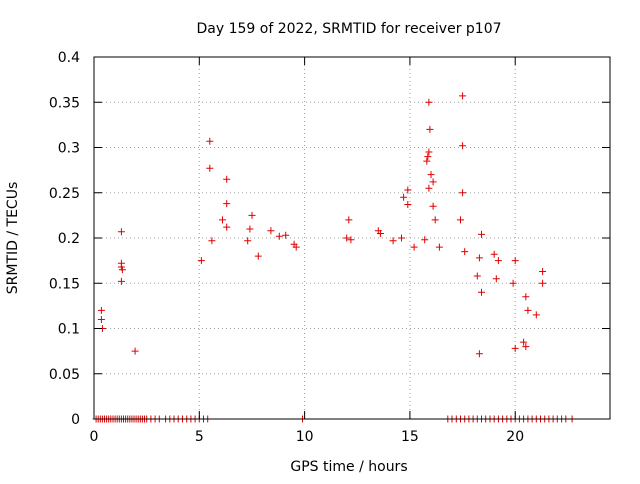 This screenshot has width=640, height=484. I want to click on y-axis-label: SRMTID / TECUs, so click(13, 238).